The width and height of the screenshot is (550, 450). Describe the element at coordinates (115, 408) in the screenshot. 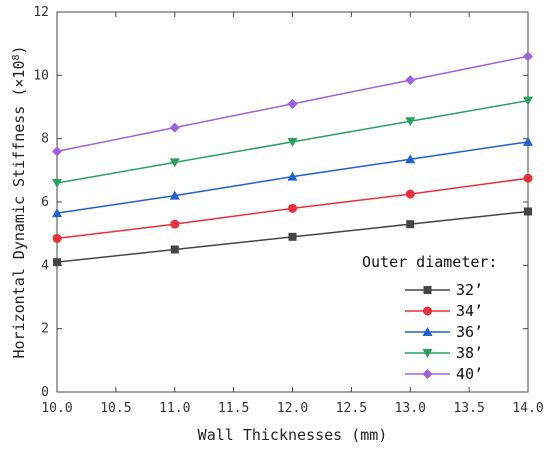

I see `x-tick-label: 10.5` at that location.